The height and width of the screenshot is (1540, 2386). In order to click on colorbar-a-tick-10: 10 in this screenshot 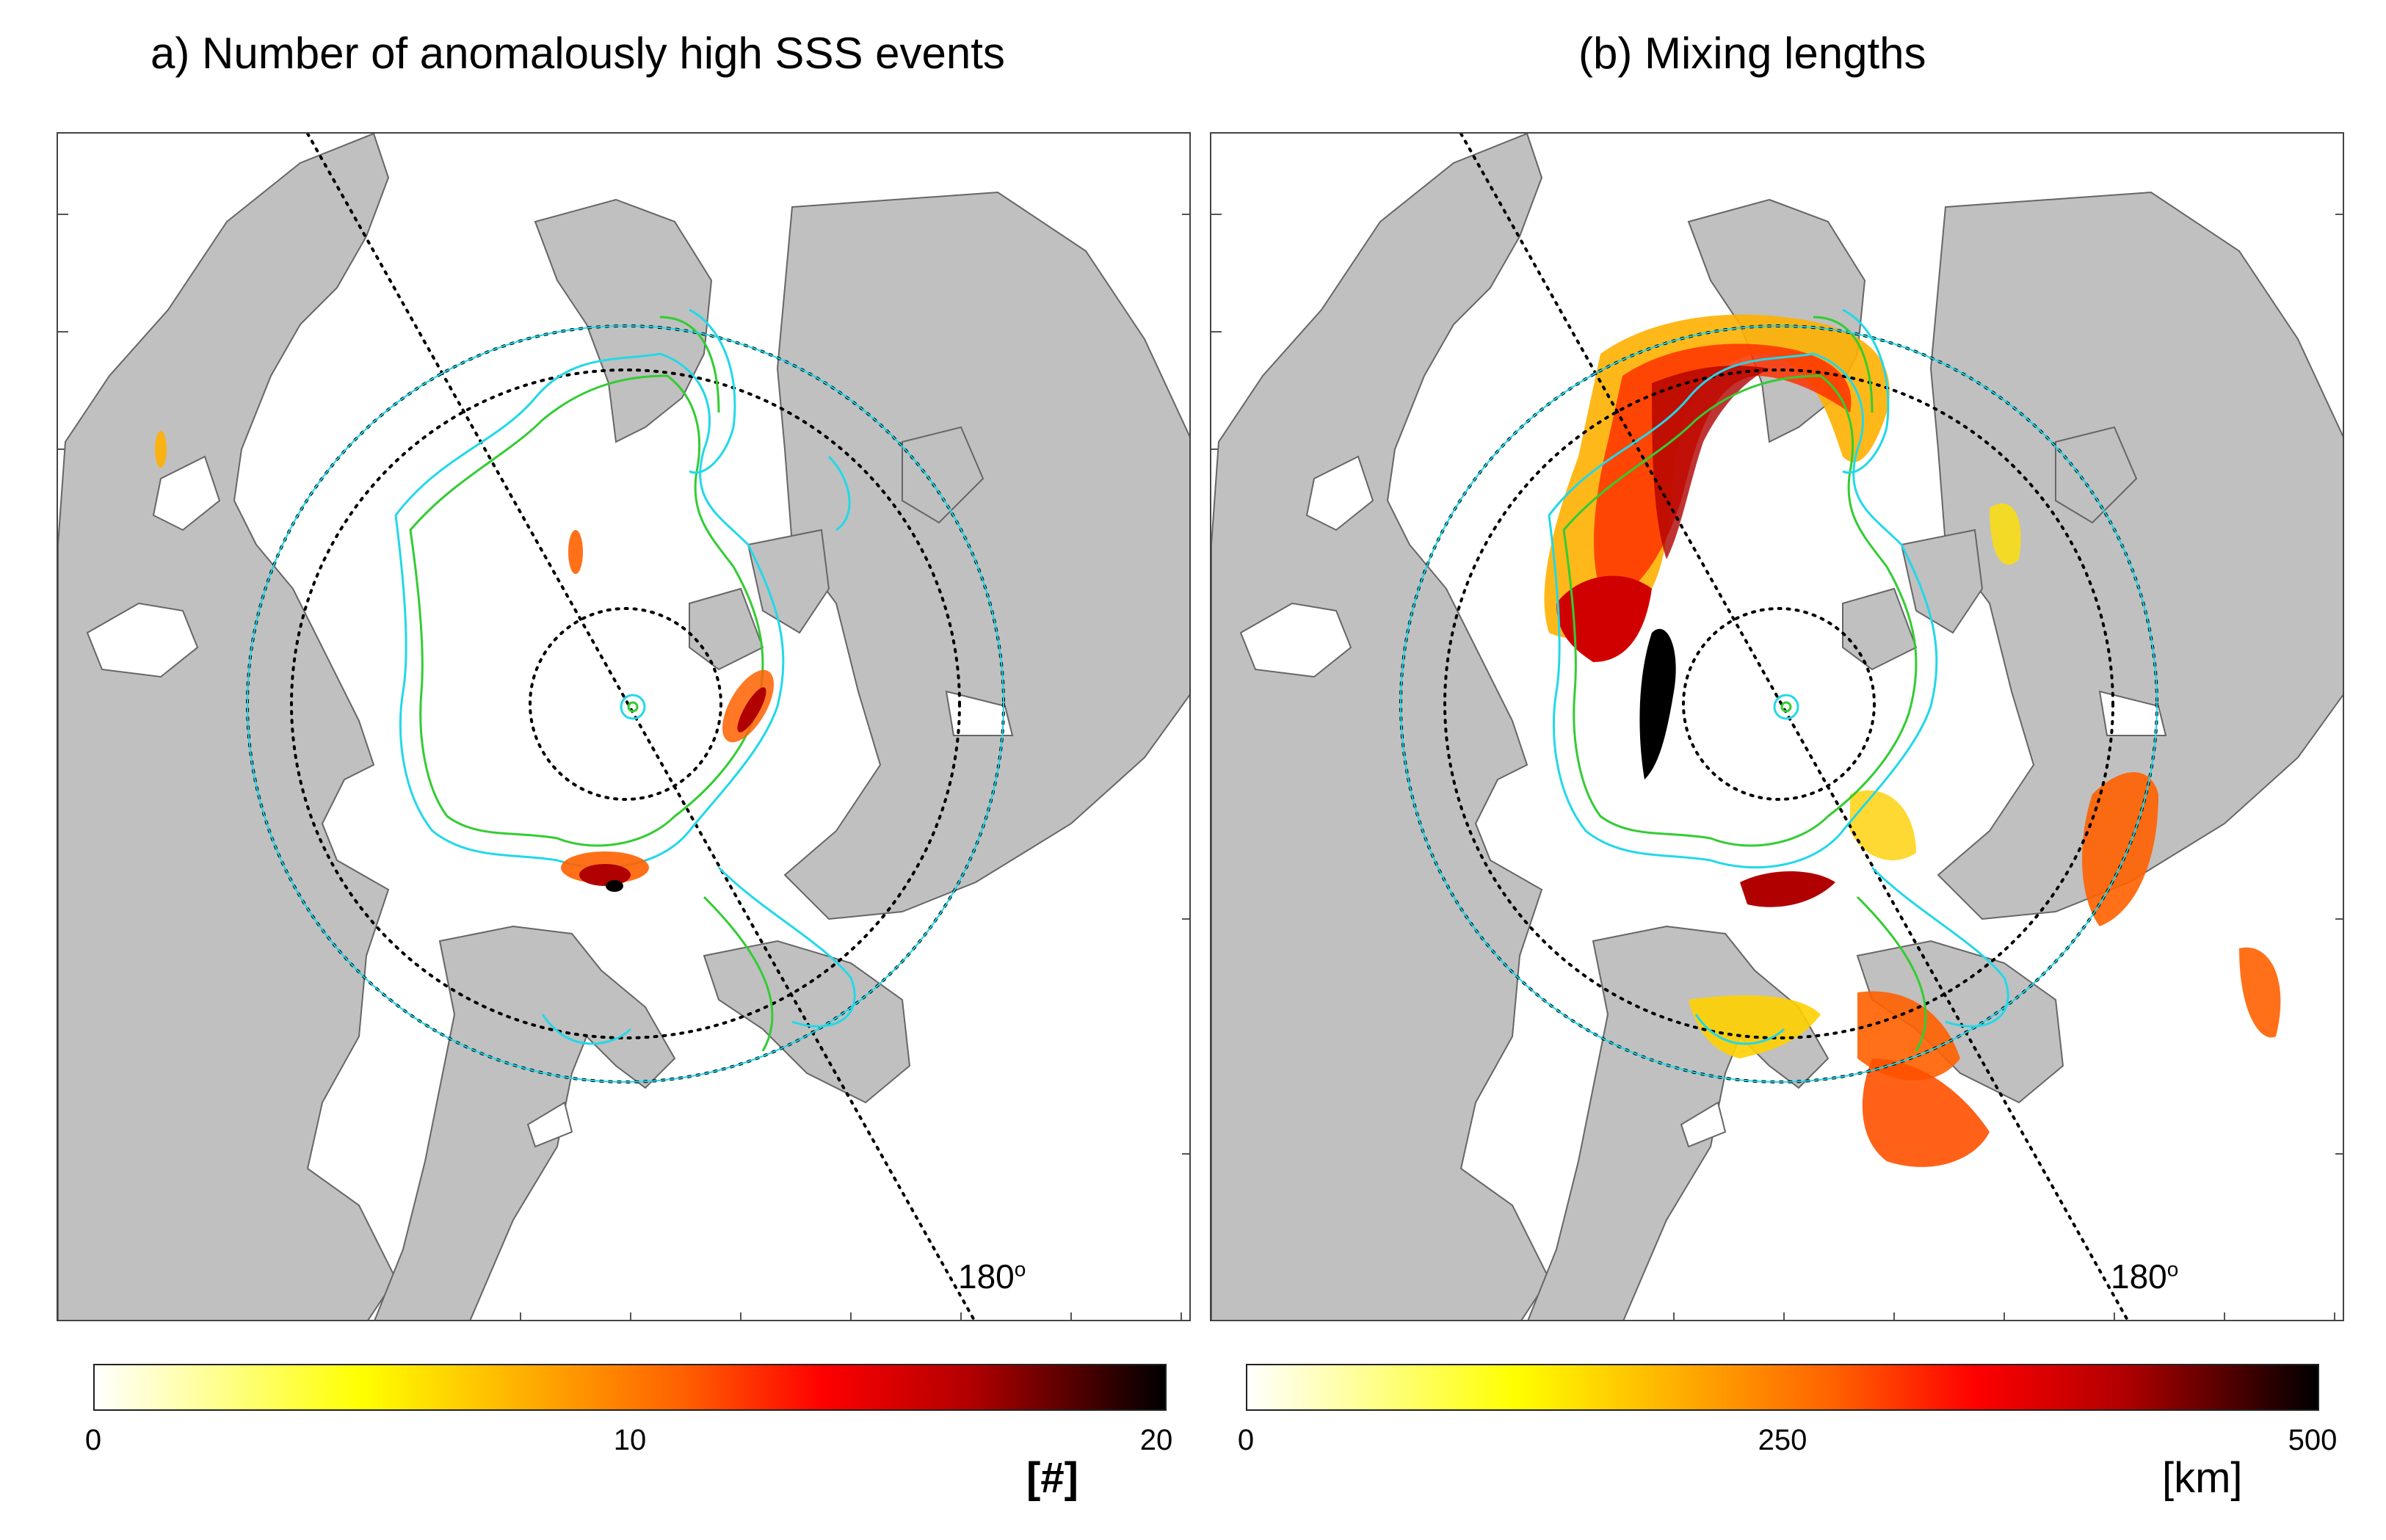, I will do `click(630, 1440)`.